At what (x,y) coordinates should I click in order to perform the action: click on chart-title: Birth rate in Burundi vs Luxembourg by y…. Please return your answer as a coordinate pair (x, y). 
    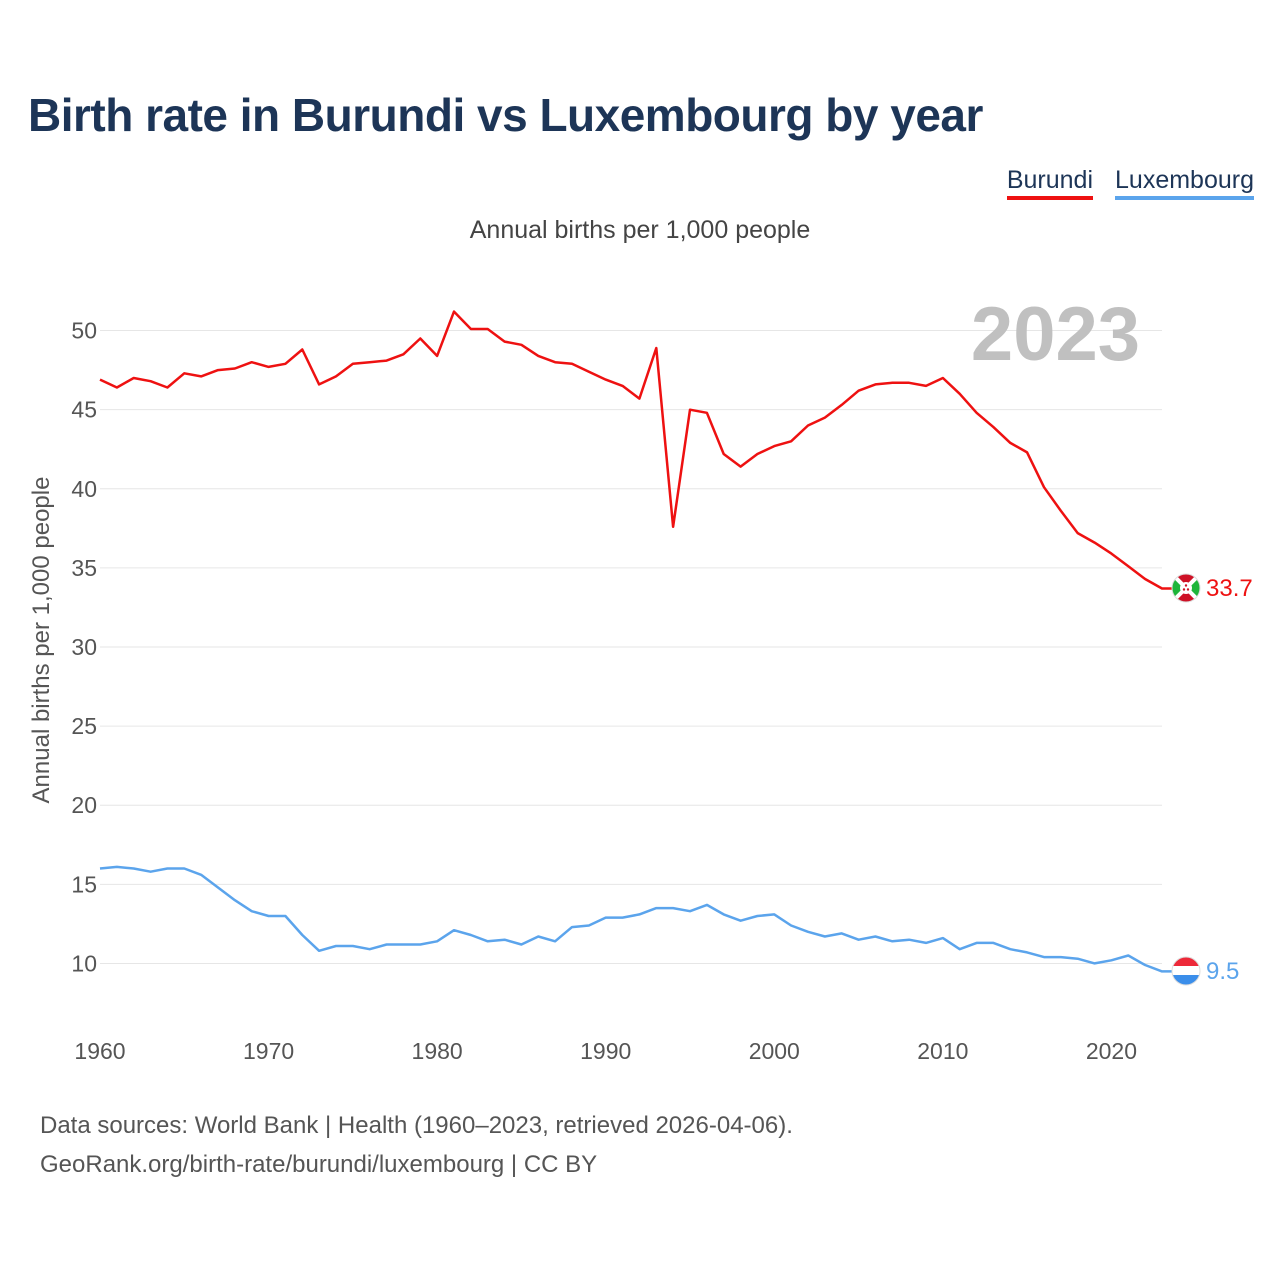
    Looking at the image, I should click on (505, 115).